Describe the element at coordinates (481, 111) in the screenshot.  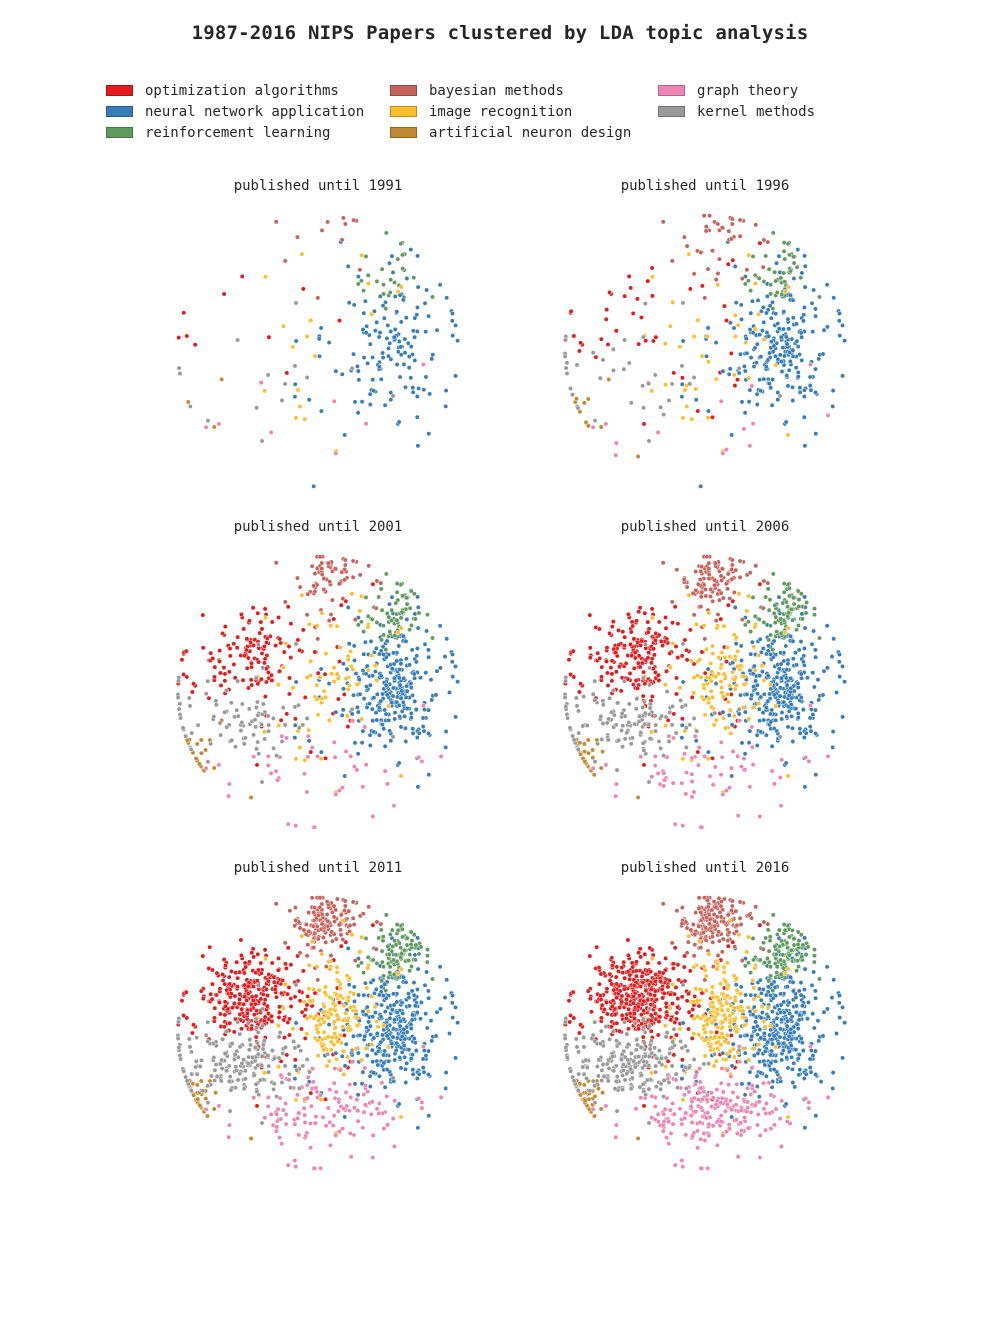
I see `legend-item: image recognition` at that location.